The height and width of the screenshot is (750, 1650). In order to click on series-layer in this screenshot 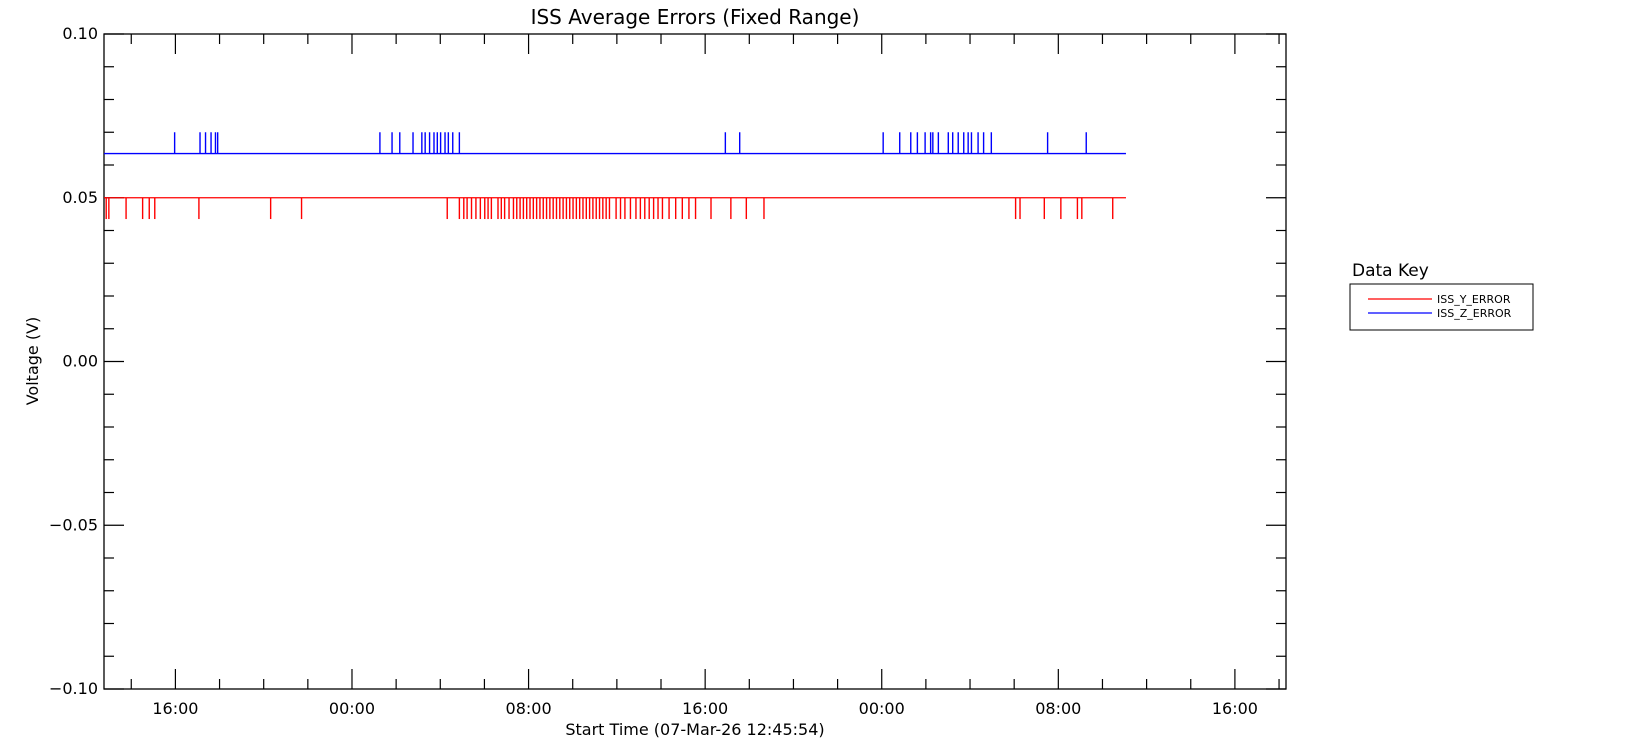, I will do `click(615, 176)`.